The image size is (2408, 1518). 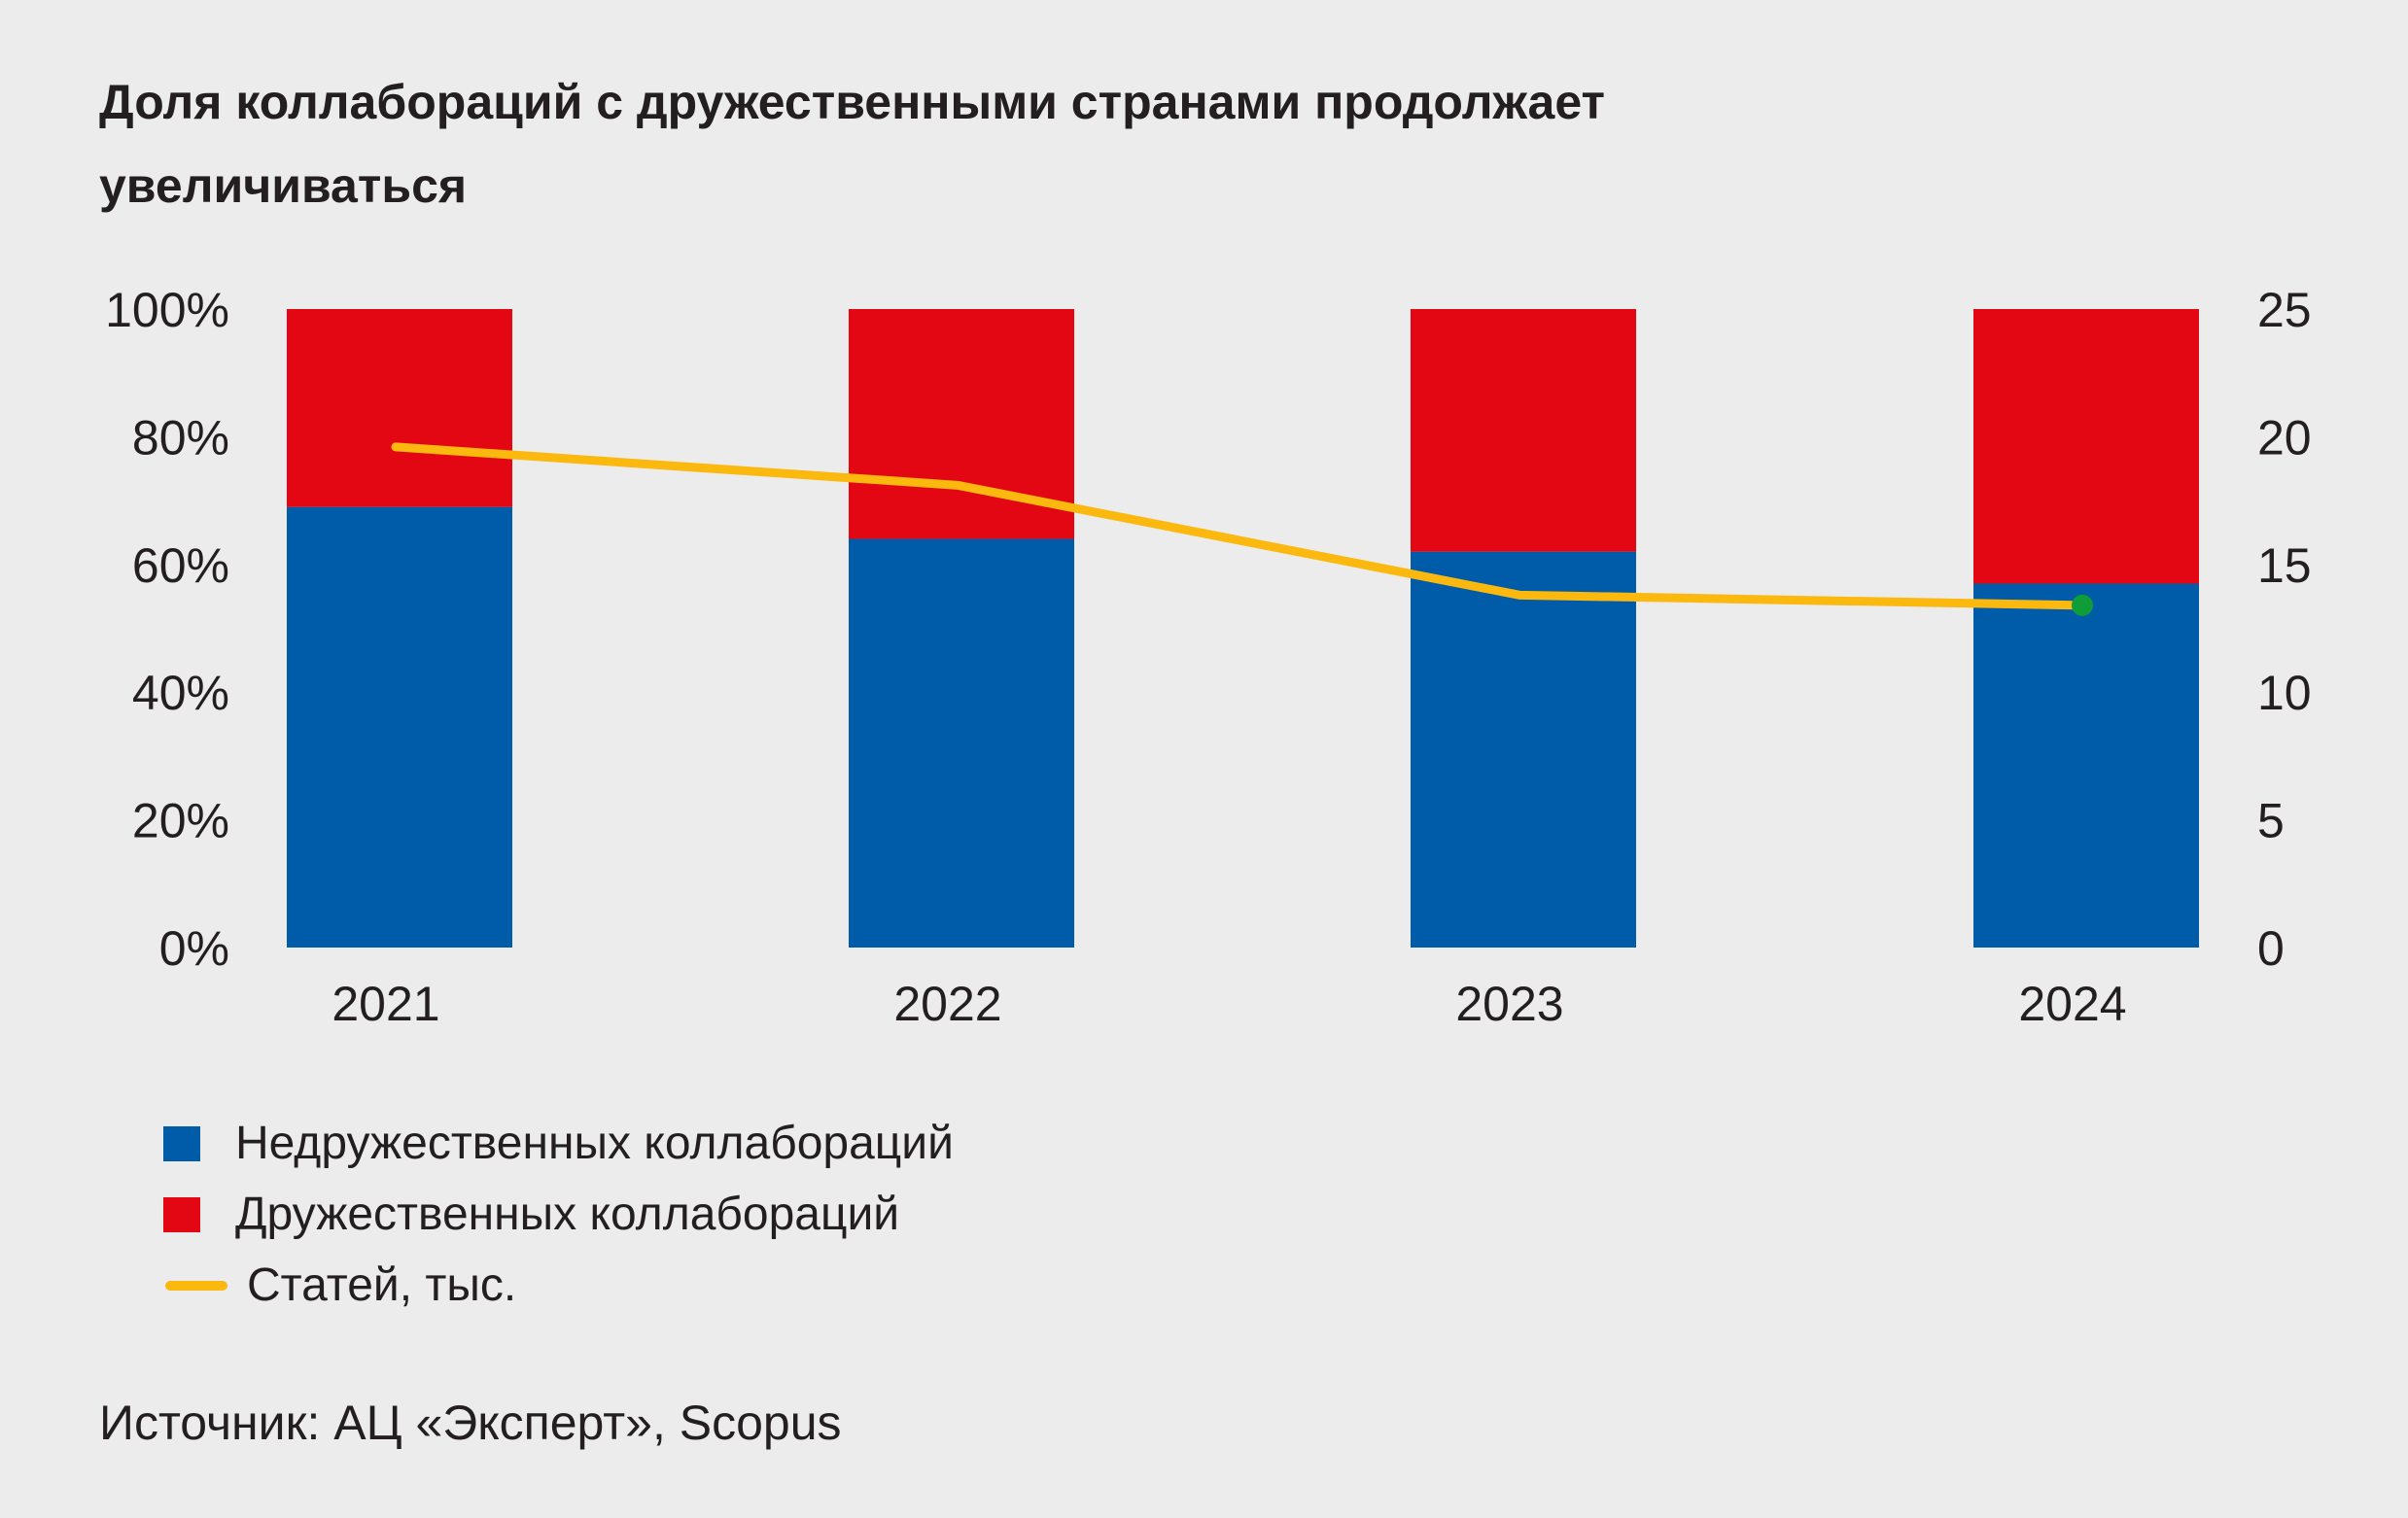 I want to click on legend-label-unfriendly: Недружественных коллабораций, so click(x=594, y=1143).